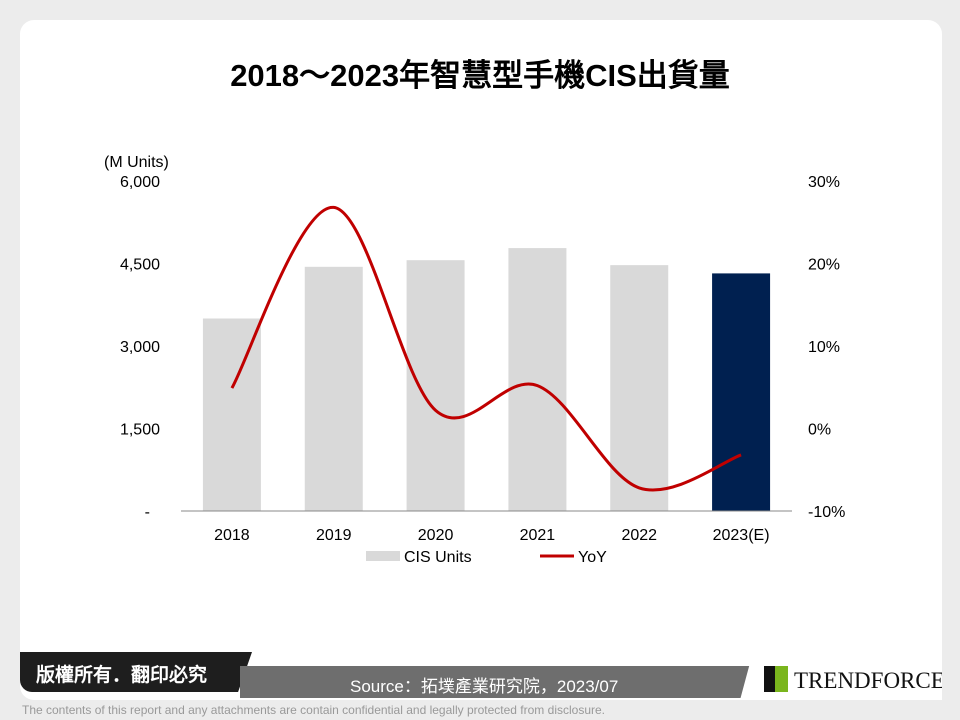  What do you see at coordinates (824, 182) in the screenshot?
I see `y2-tick-label: 30%` at bounding box center [824, 182].